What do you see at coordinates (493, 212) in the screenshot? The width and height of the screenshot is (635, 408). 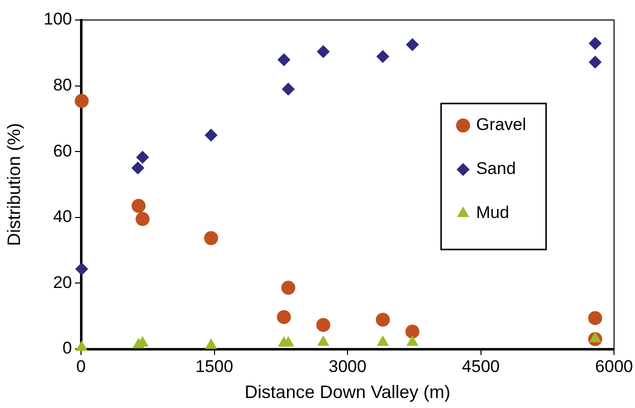 I see `legend-label: Mud` at bounding box center [493, 212].